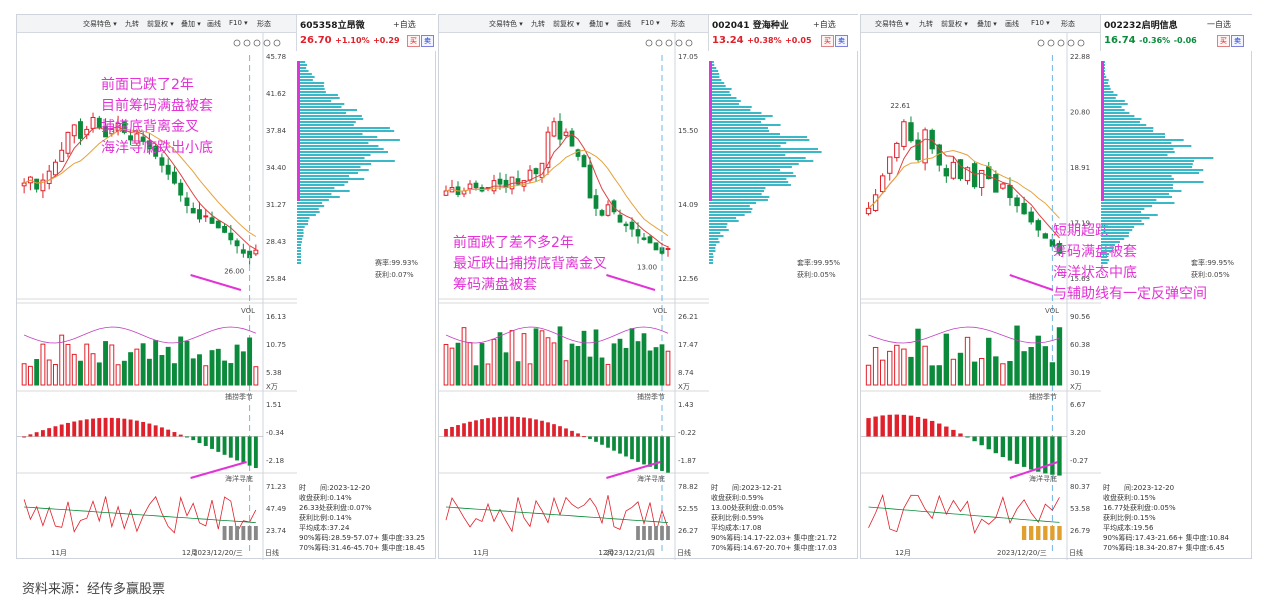 The width and height of the screenshot is (1269, 609). Describe the element at coordinates (366, 33) in the screenshot. I see `quote-header-1: 605358立昂微 +自选 26.70 +1.10% +0.29 买 卖` at that location.